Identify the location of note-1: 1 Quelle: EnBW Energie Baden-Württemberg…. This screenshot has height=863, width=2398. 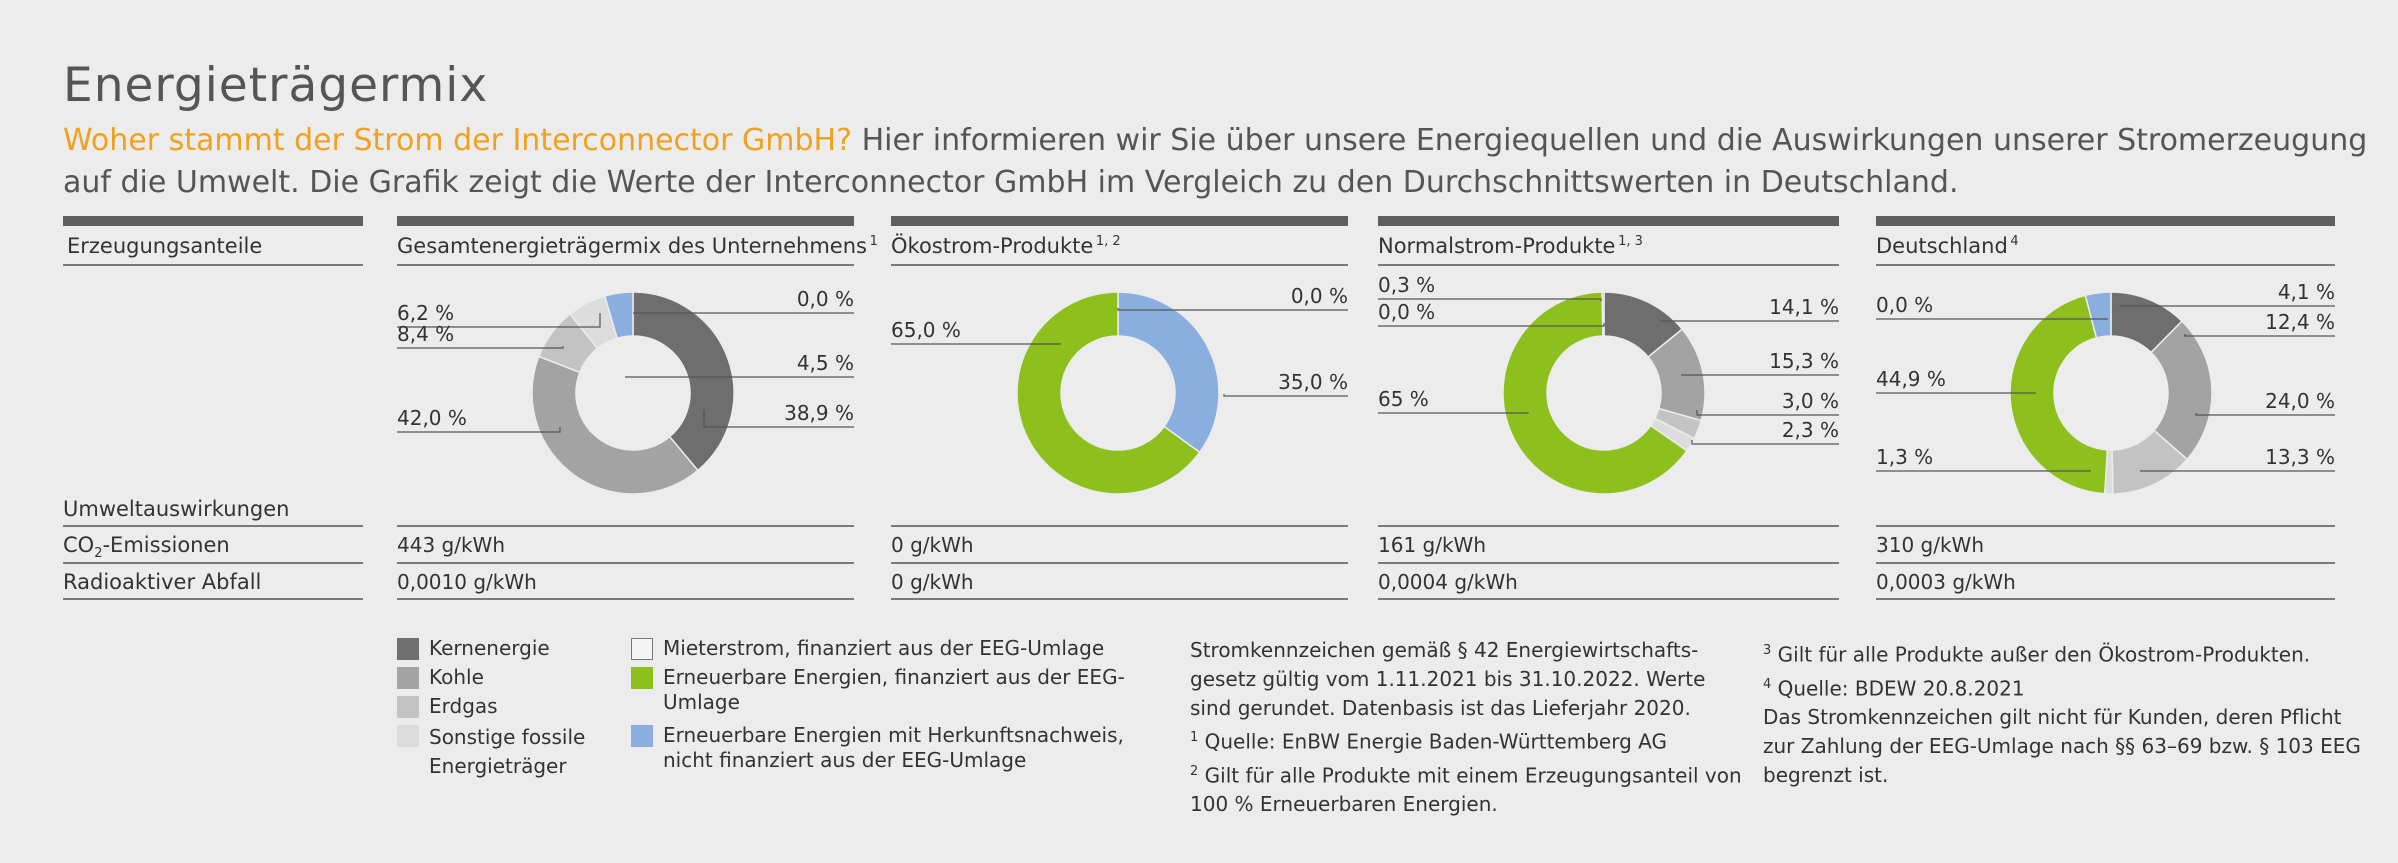
(1470, 740).